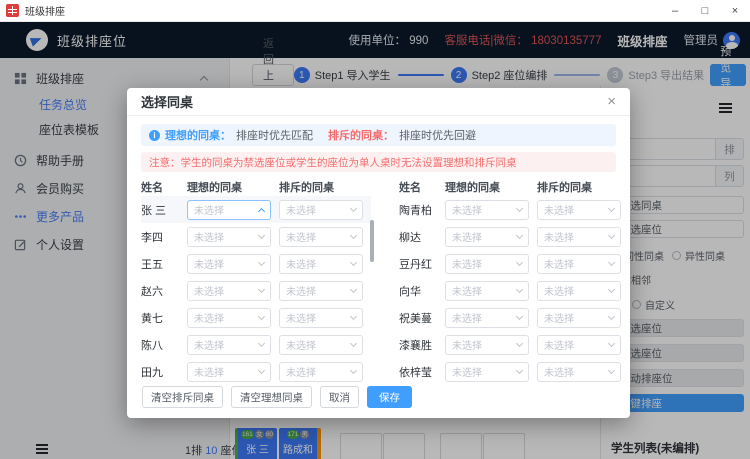 The width and height of the screenshot is (750, 459). What do you see at coordinates (705, 10) in the screenshot?
I see `maximize-button: □` at bounding box center [705, 10].